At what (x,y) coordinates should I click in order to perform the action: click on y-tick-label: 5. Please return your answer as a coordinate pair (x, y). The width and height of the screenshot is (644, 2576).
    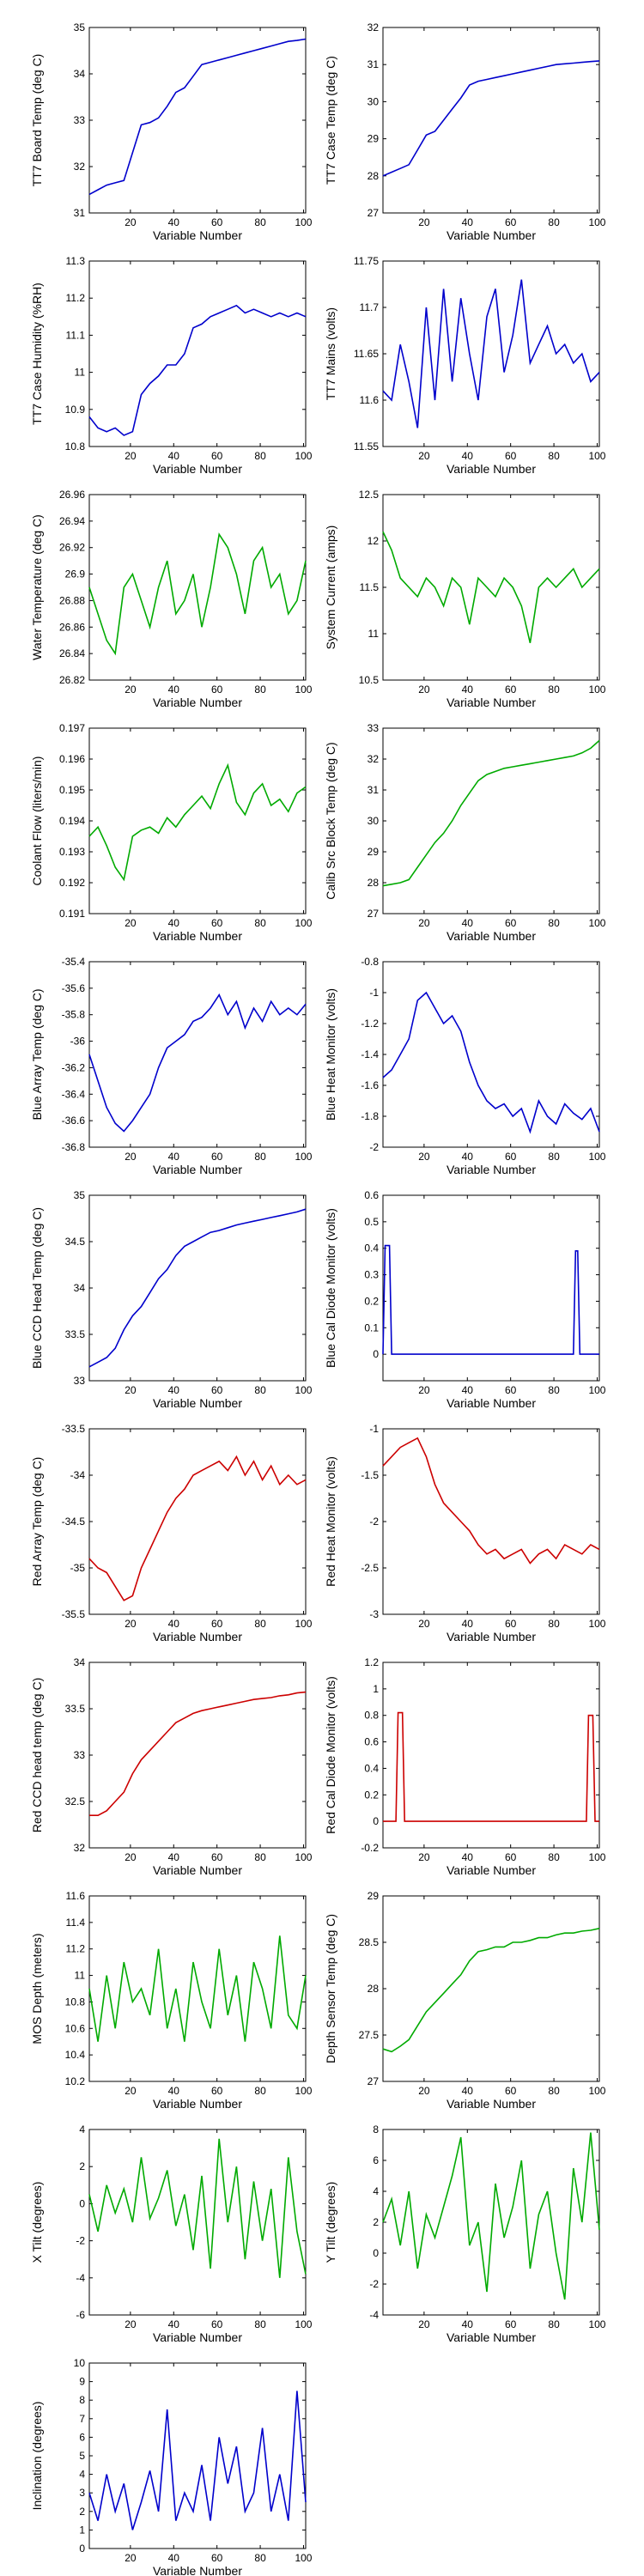
    Looking at the image, I should click on (82, 2456).